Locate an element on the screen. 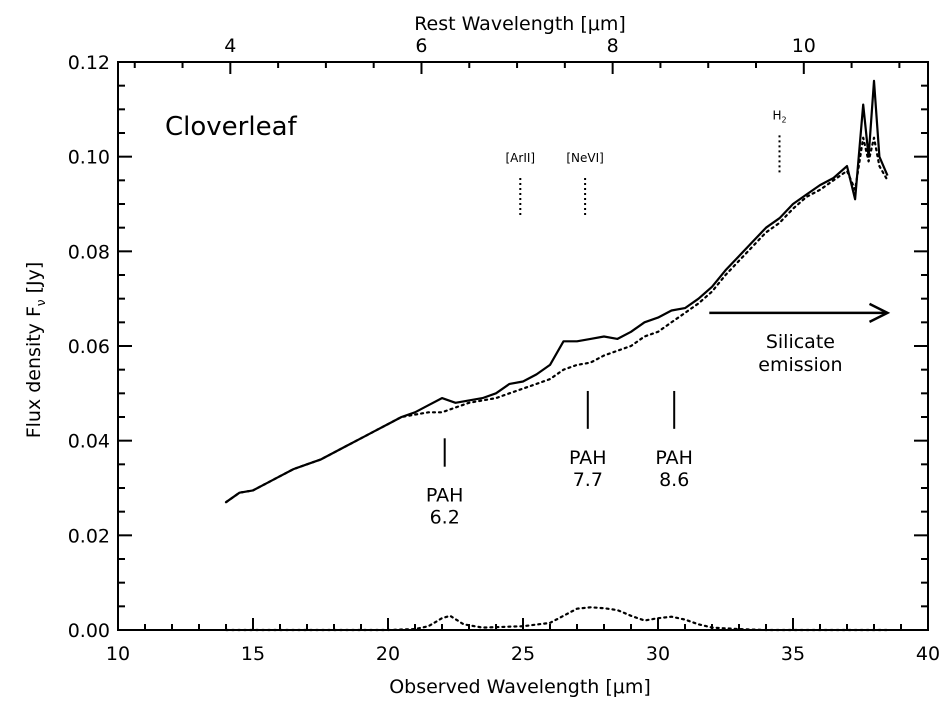 This screenshot has width=944, height=708. pah-8-6-label-bottom: 8.6 is located at coordinates (674, 480).